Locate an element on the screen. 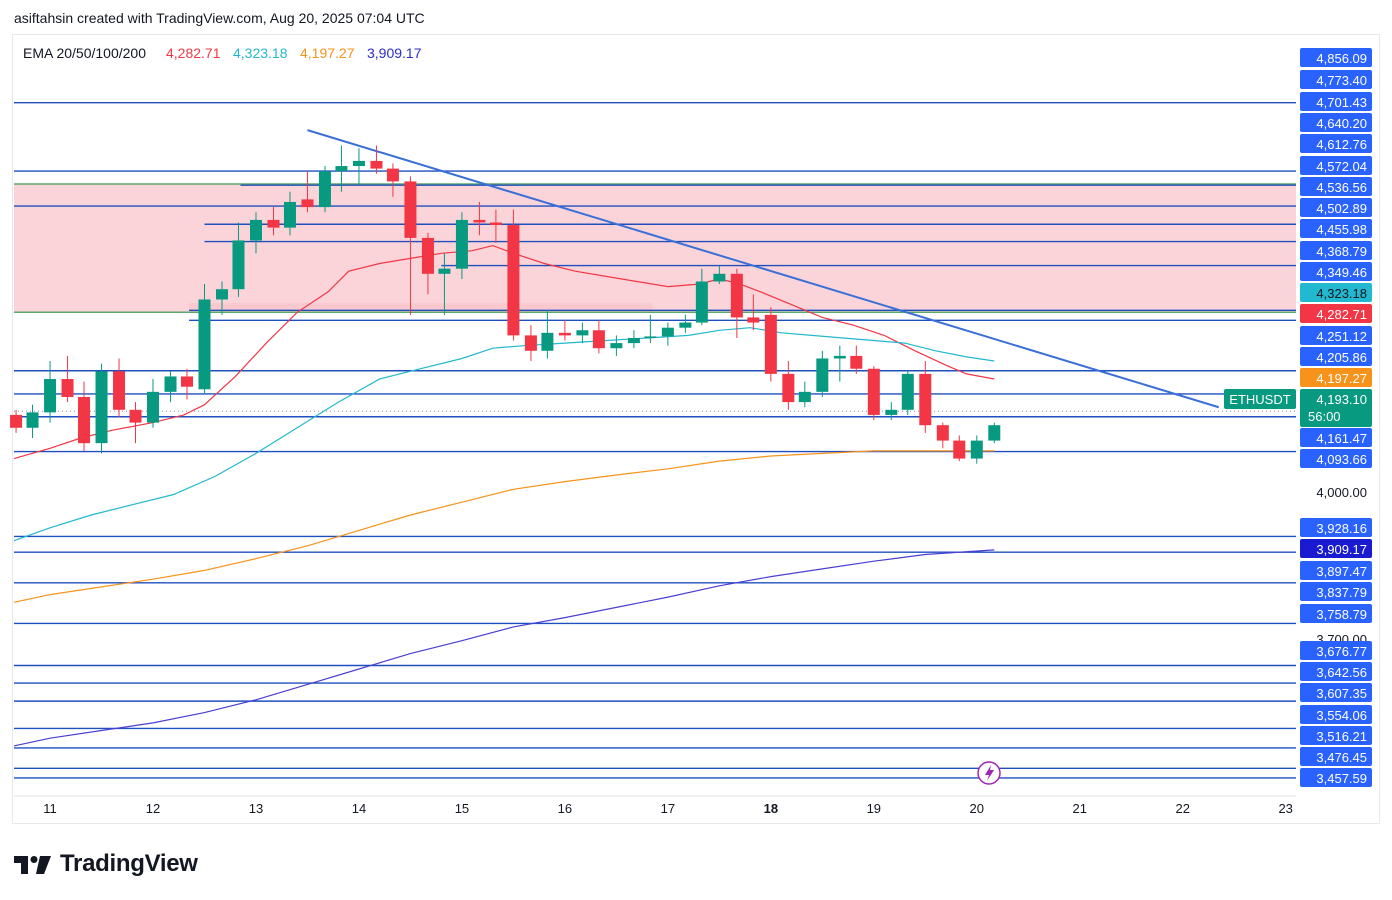 This screenshot has height=900, width=1392. symbol-tag-bg is located at coordinates (1260, 399).